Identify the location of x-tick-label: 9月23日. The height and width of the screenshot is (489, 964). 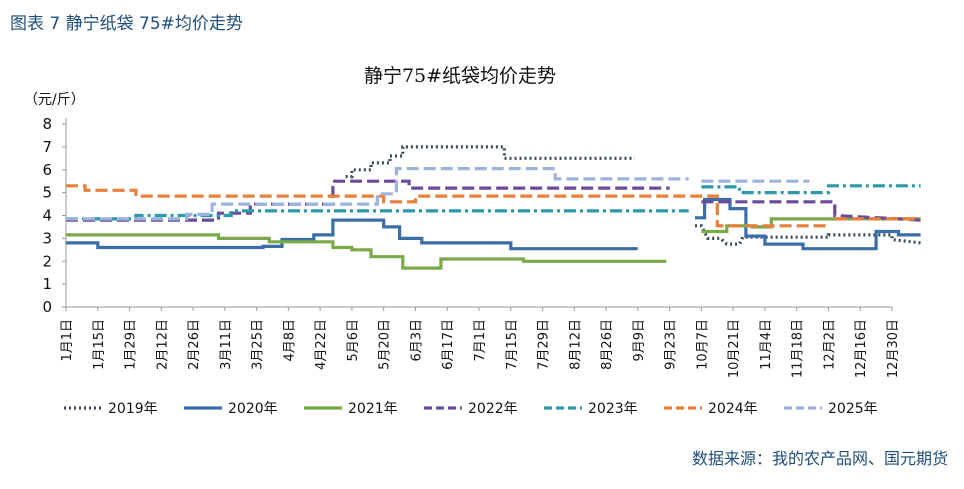
(671, 344).